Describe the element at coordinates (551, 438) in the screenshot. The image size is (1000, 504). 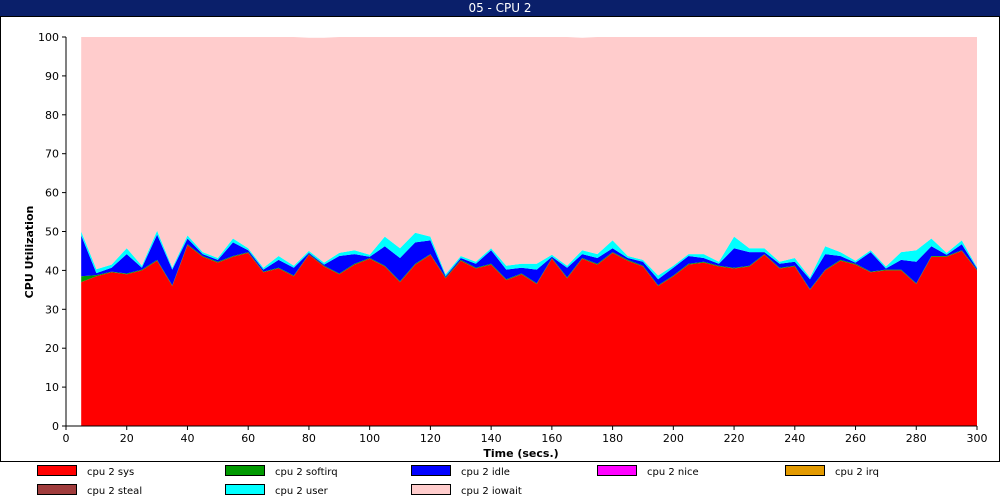
I see `x-tick-label: 160` at that location.